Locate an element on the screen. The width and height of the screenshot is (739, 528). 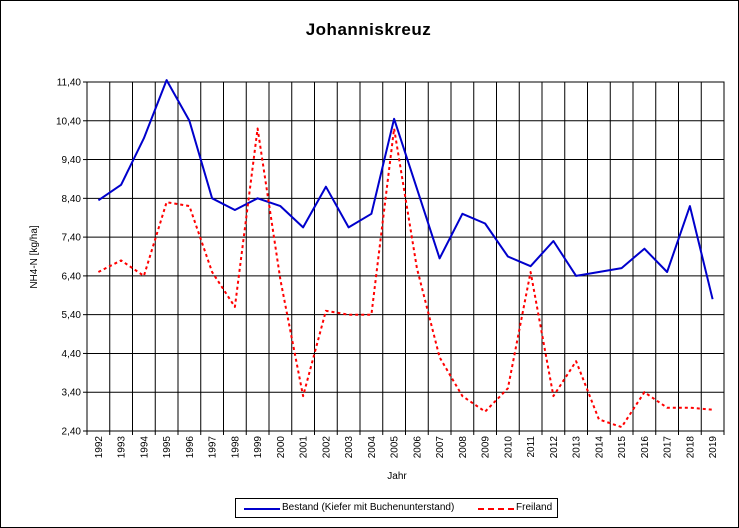
chart-title: Johanniskreuz is located at coordinates (368, 29).